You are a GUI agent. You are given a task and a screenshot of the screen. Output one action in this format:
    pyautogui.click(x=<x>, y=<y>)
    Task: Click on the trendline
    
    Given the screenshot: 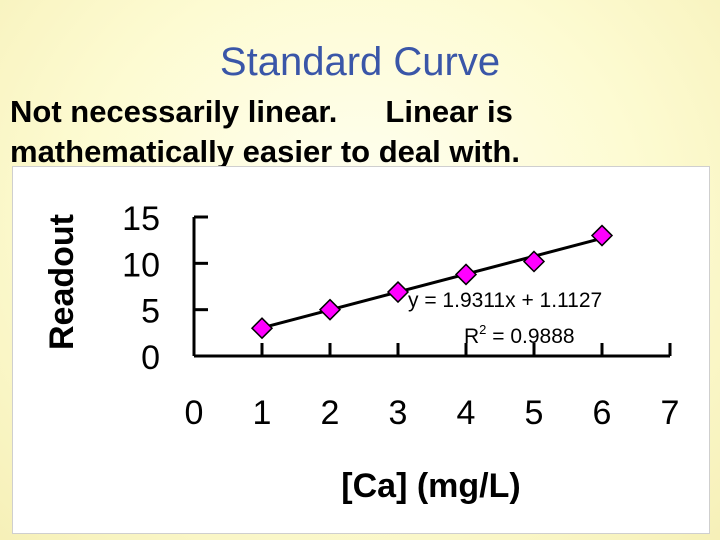 What is the action you would take?
    pyautogui.click(x=432, y=283)
    